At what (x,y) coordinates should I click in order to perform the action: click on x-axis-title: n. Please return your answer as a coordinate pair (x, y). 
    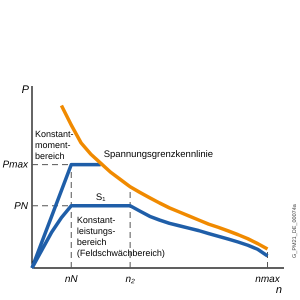
    Looking at the image, I should click on (279, 290).